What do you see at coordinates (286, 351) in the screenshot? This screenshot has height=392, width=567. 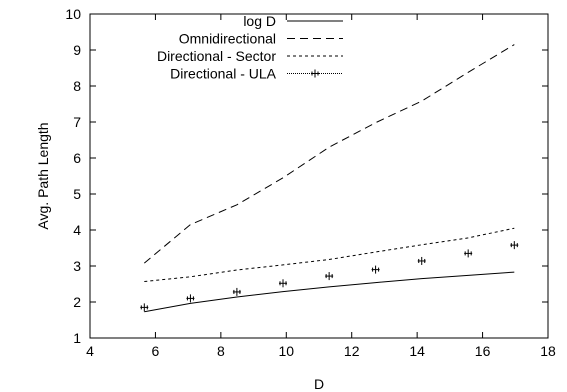 I see `x-tick-label: 10` at bounding box center [286, 351].